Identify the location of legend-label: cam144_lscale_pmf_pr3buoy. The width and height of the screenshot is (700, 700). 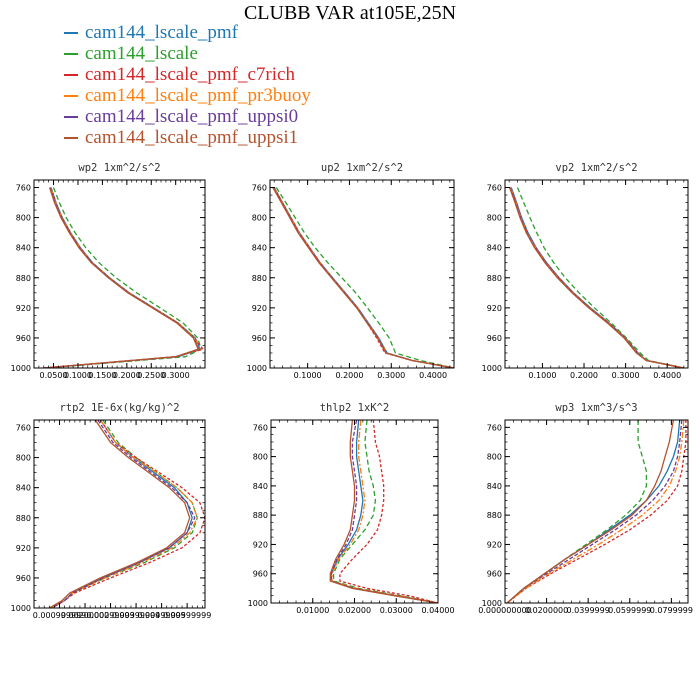
(198, 95).